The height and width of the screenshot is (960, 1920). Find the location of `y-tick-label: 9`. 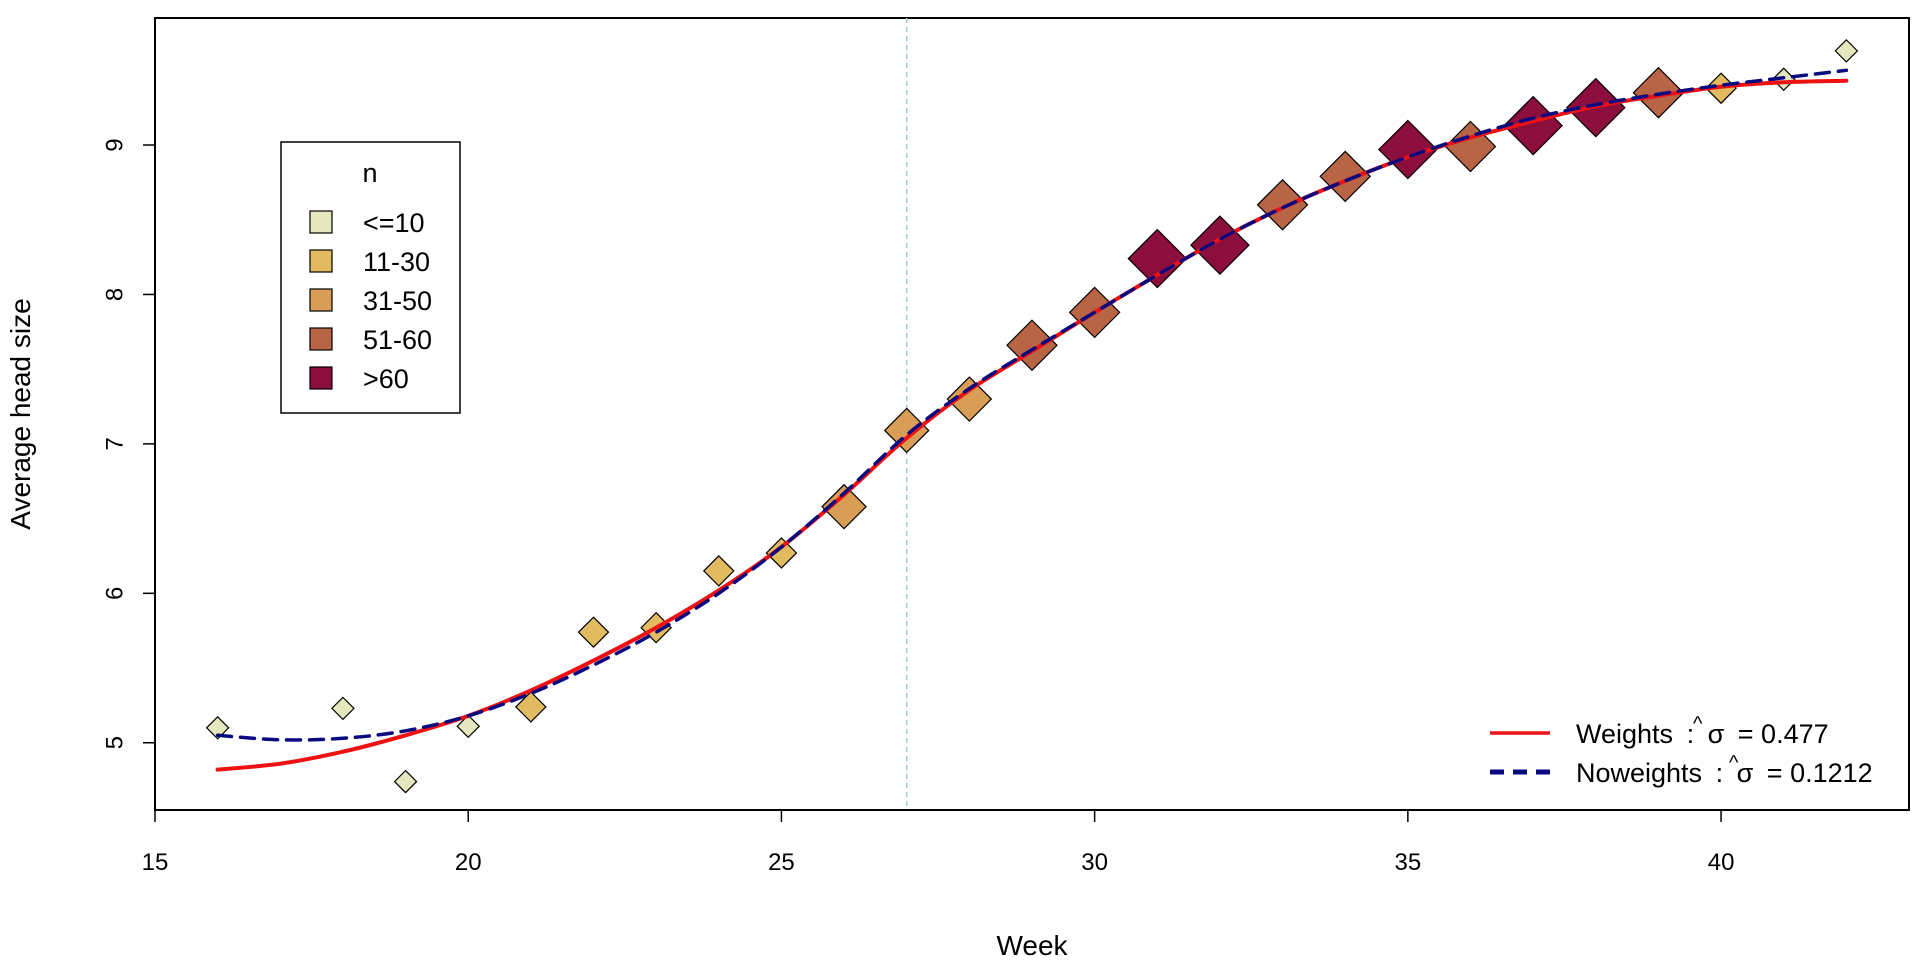

y-tick-label: 9 is located at coordinates (115, 144).